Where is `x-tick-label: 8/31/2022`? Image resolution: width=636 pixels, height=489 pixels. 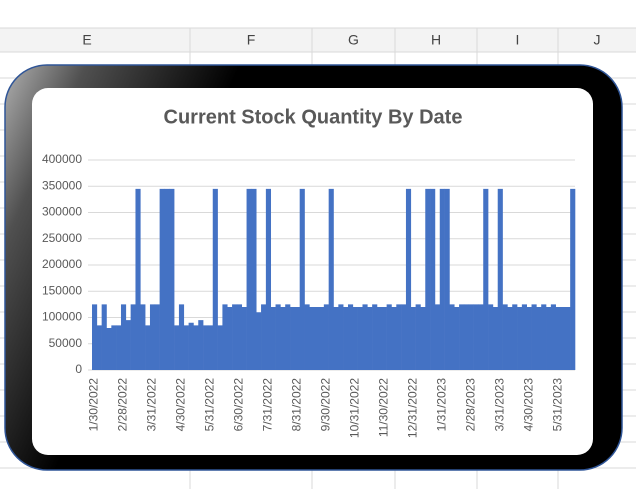
x-tick-label: 8/31/2022 is located at coordinates (296, 405).